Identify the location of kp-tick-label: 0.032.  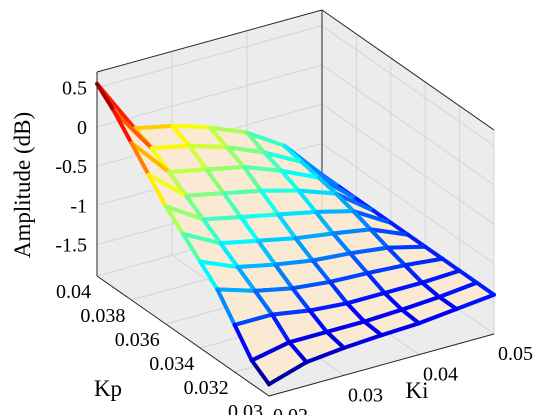
(206, 388).